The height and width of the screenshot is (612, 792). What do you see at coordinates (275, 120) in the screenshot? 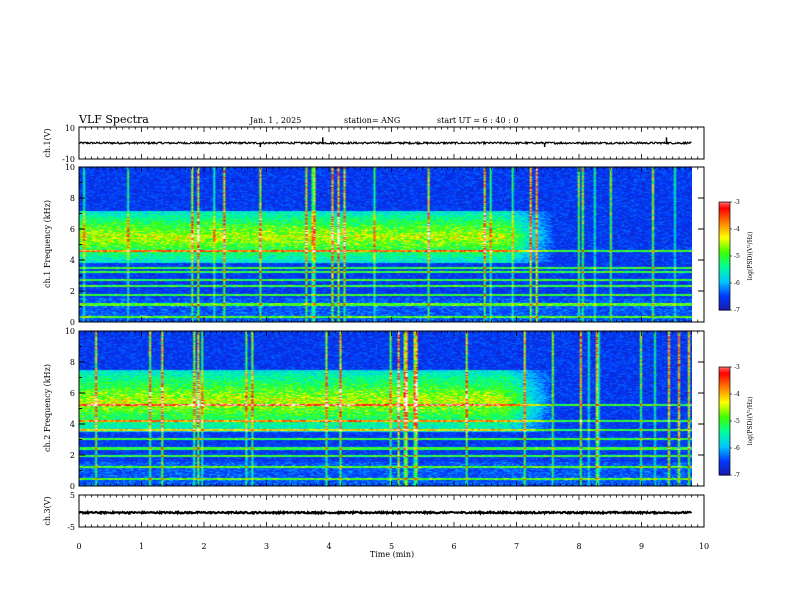
I see `date-label: Jan. 1 , 2025` at bounding box center [275, 120].